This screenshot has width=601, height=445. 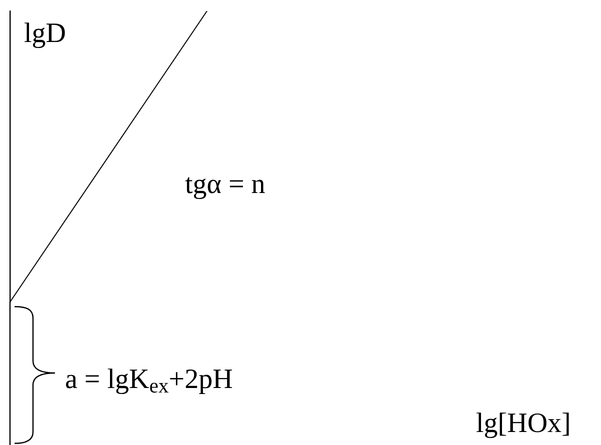 I want to click on annotation: lgD, so click(x=45, y=33).